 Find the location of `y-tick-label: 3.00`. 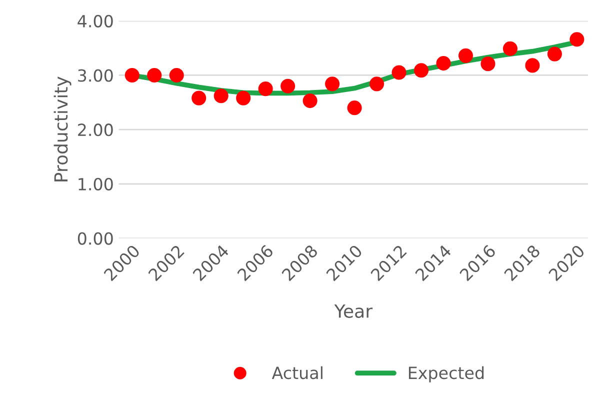

y-tick-label: 3.00 is located at coordinates (95, 75).